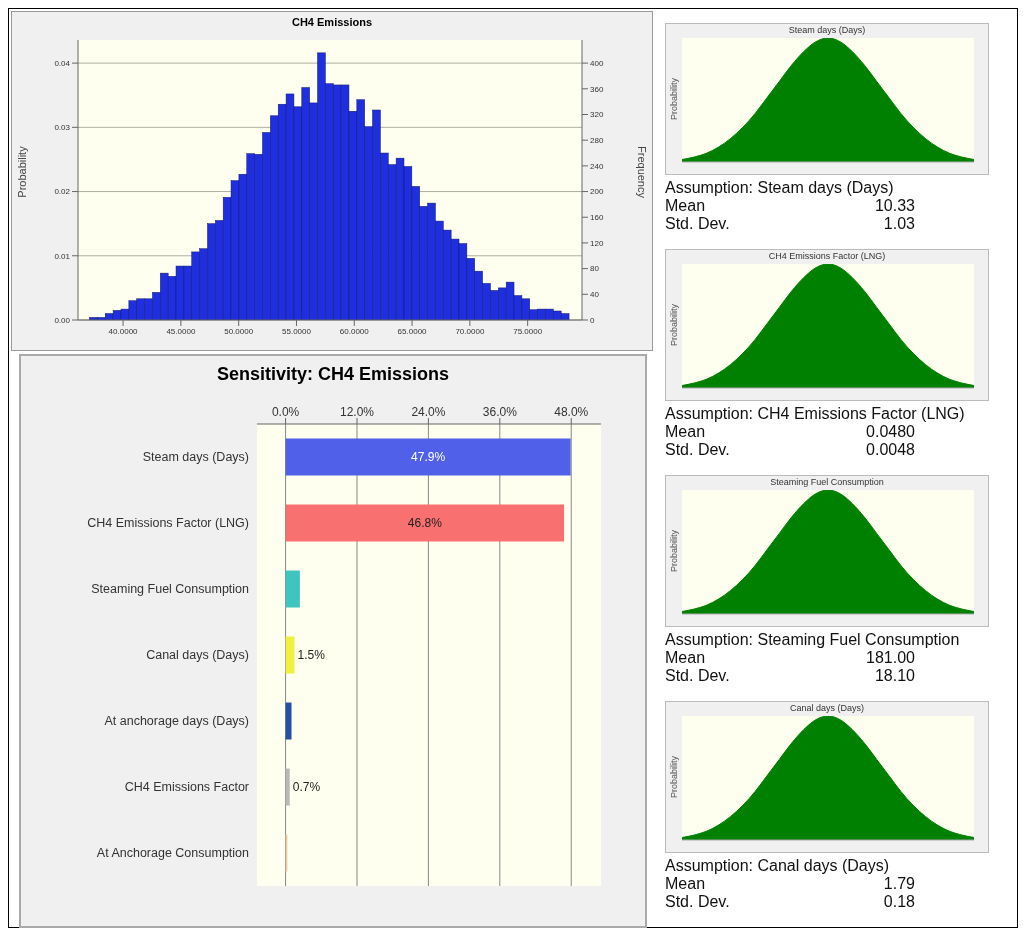 This screenshot has width=1026, height=936. Describe the element at coordinates (780, 188) in the screenshot. I see `text: Assumption: Steam days (Days)` at that location.